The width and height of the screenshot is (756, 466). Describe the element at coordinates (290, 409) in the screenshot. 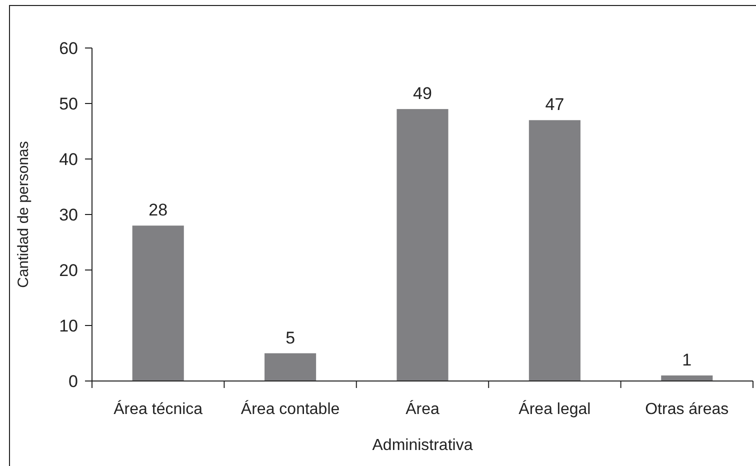

I see `x-tick-label: Área contable` at that location.